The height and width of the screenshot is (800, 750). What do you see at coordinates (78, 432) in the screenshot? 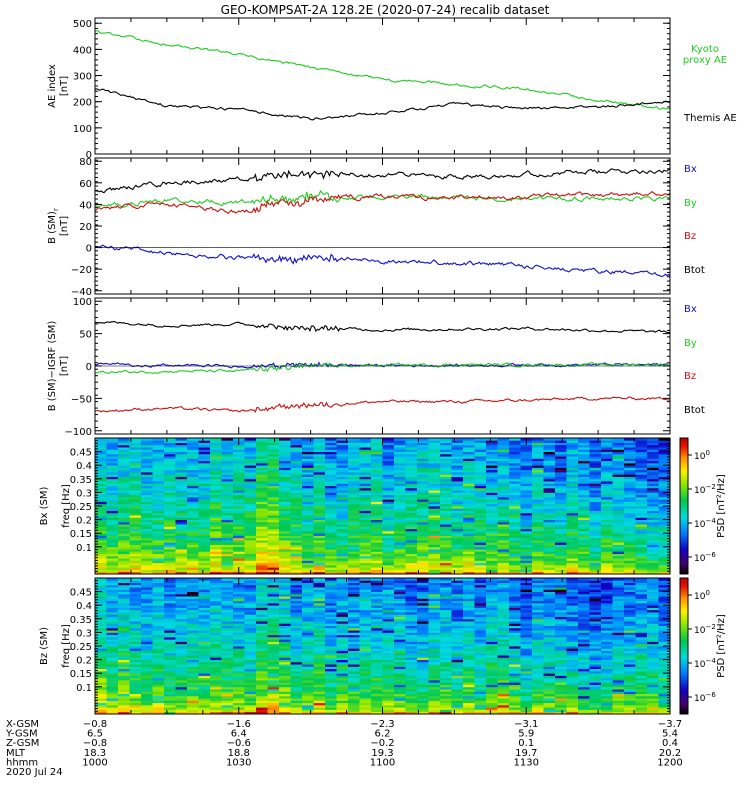
I see `y-tick-label: −100` at bounding box center [78, 432].